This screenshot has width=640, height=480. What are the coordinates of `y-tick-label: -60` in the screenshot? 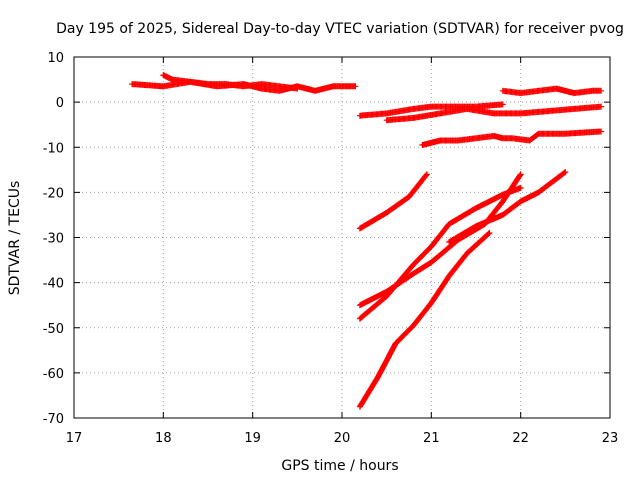 It's located at (53, 374).